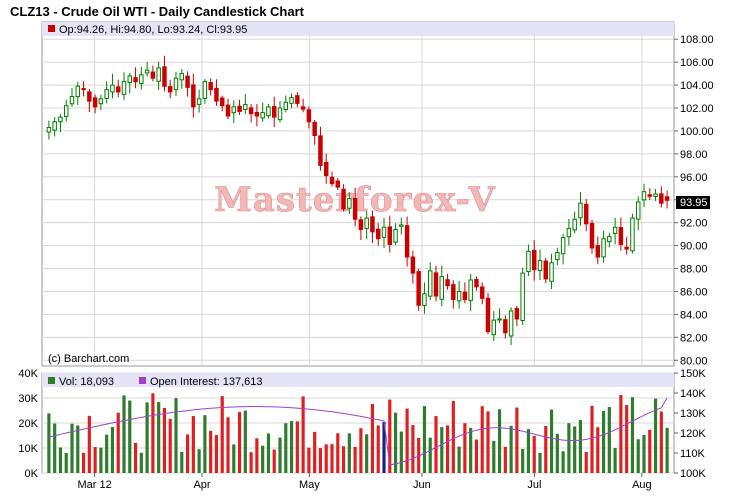 The height and width of the screenshot is (498, 745). Describe the element at coordinates (697, 63) in the screenshot. I see `price-tick-label: 106.00` at that location.